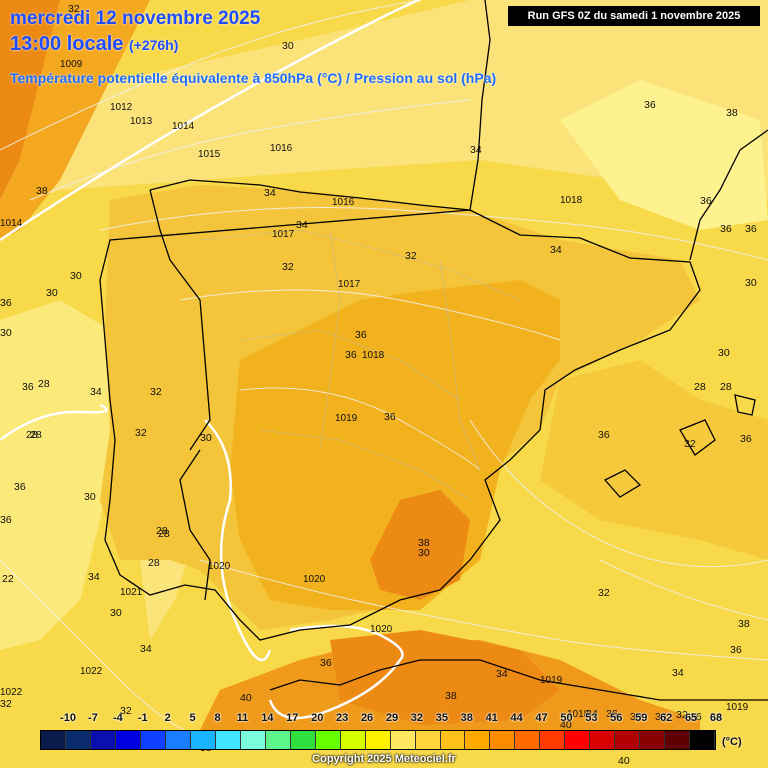  What do you see at coordinates (367, 718) in the screenshot?
I see `scale-value: 26` at bounding box center [367, 718].